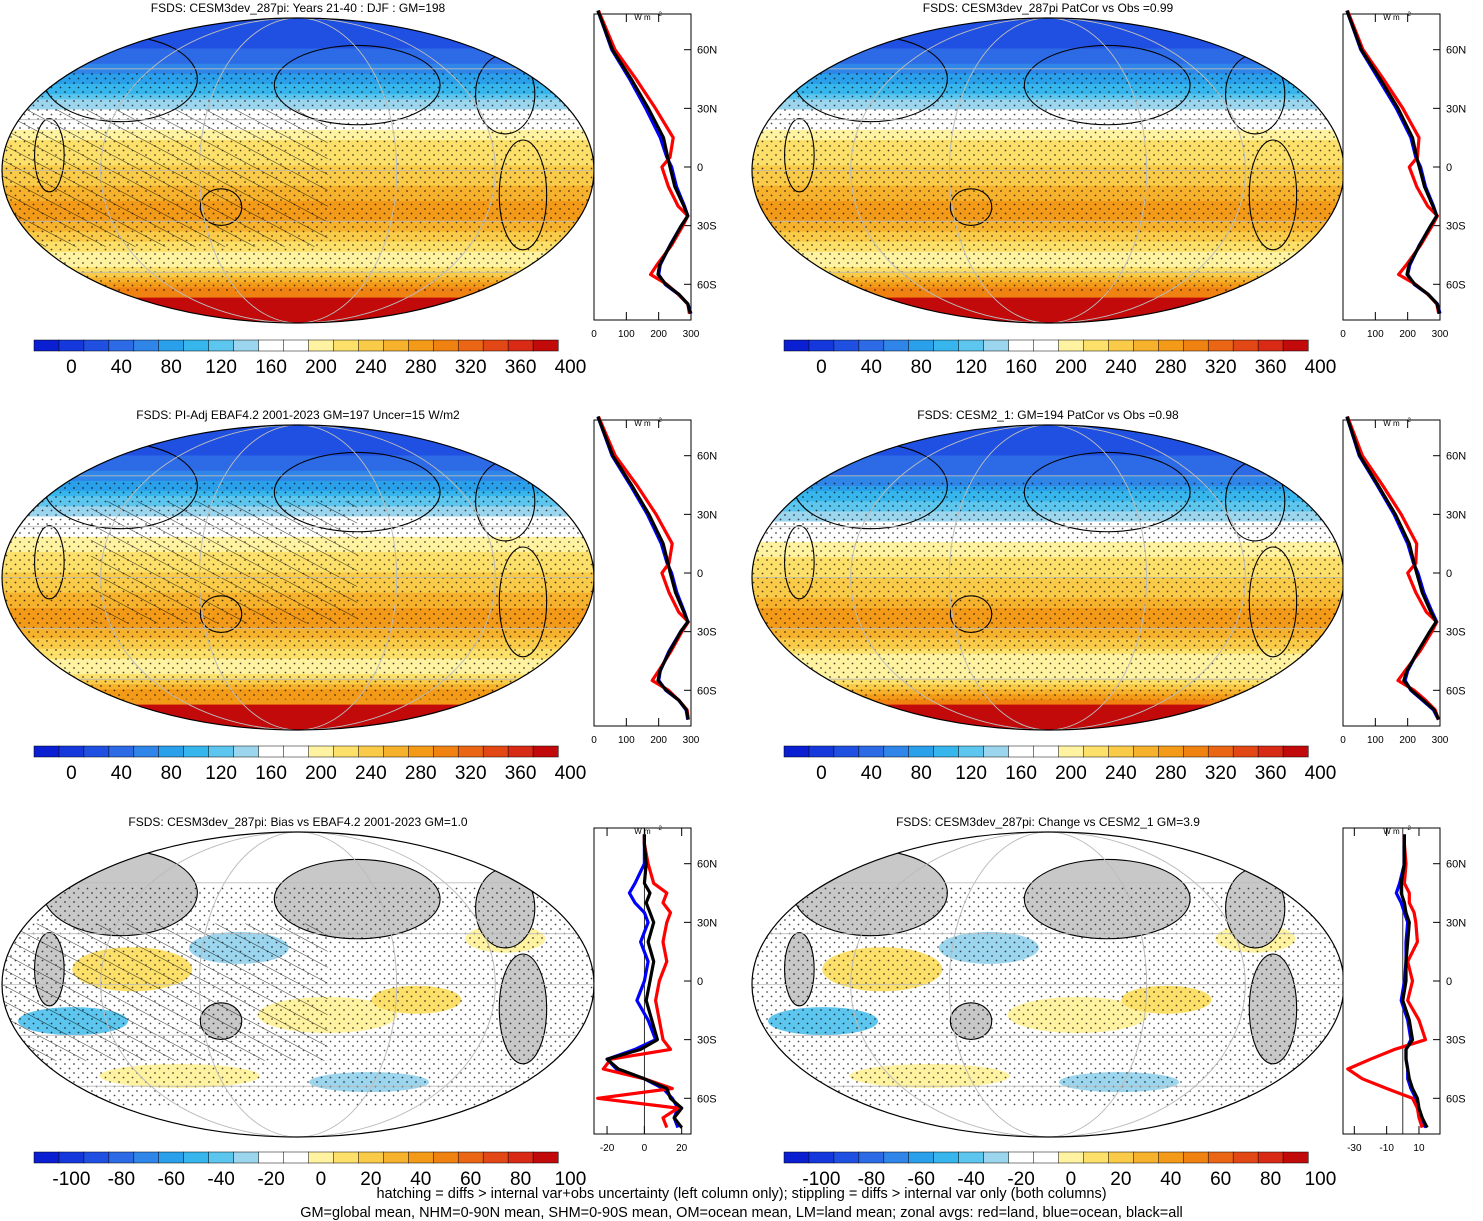  What do you see at coordinates (1321, 367) in the screenshot?
I see `colorbar-tick-label: 400` at bounding box center [1321, 367].